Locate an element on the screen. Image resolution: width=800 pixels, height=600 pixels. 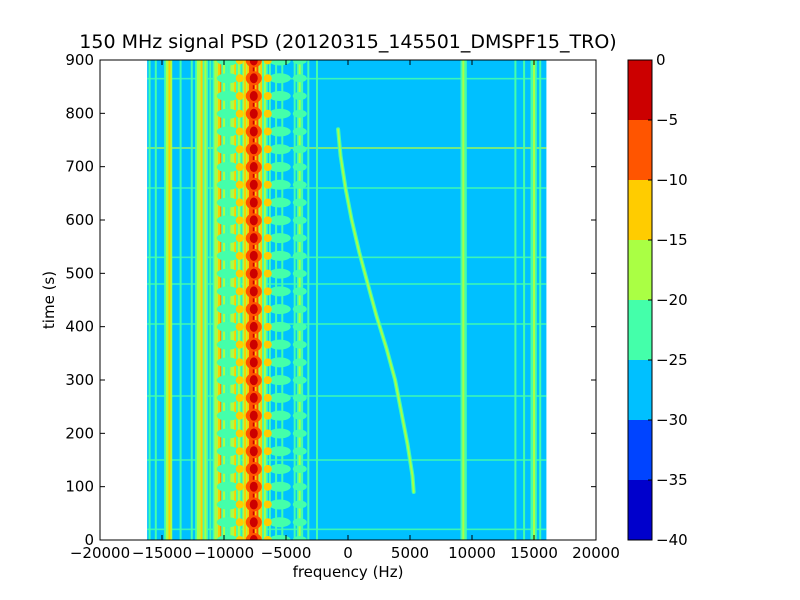
y-tick-label: 600 is located at coordinates (79, 220).